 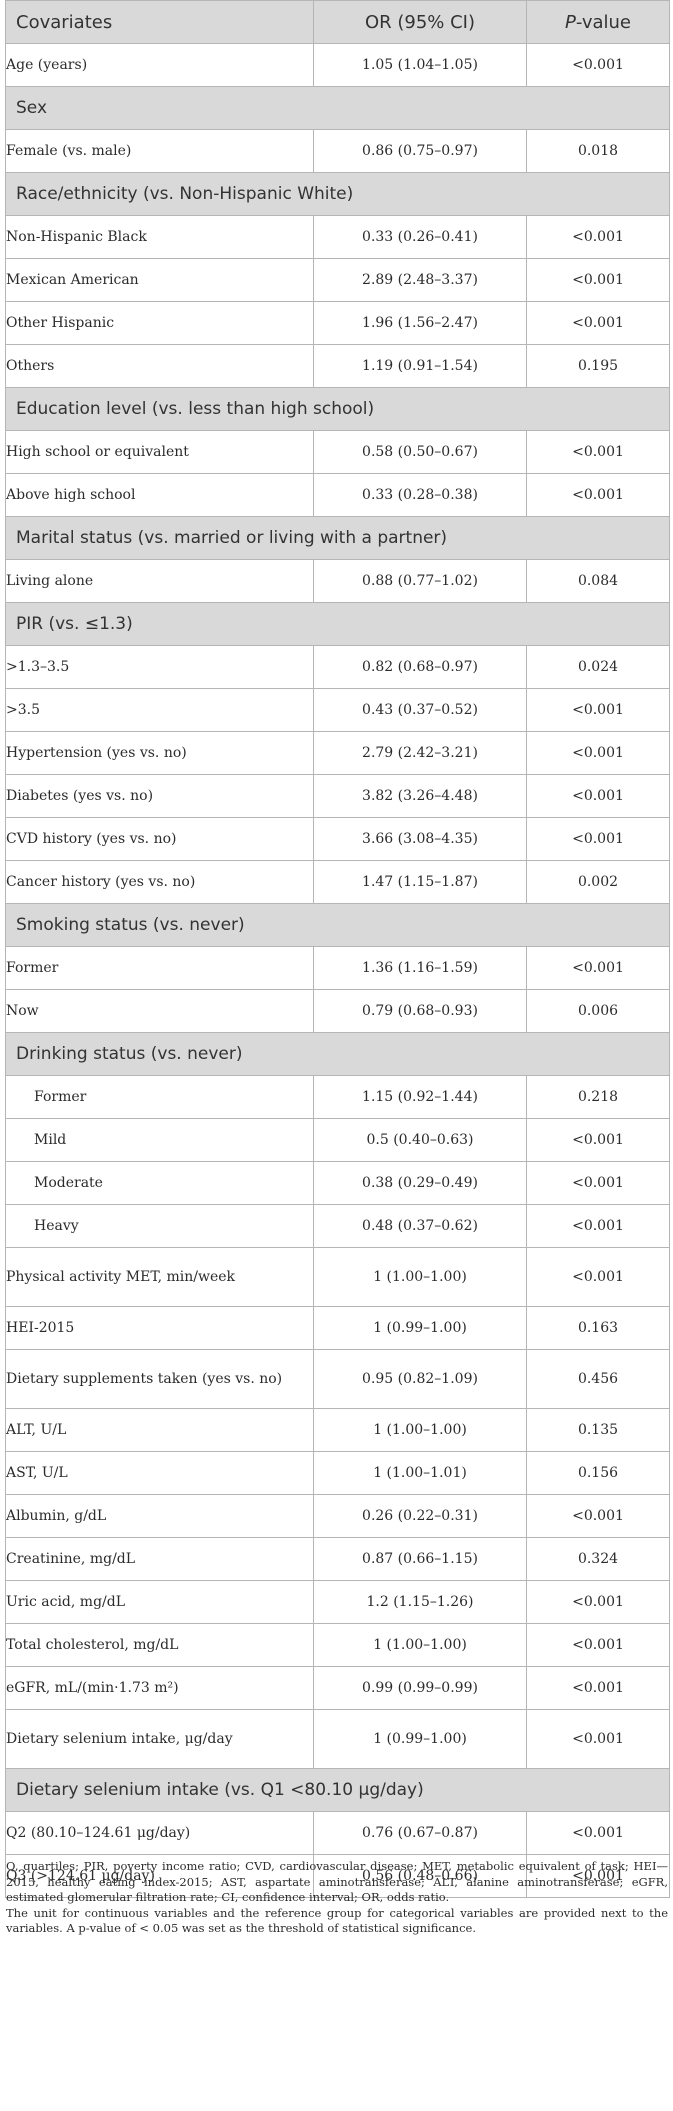 What do you see at coordinates (420, 1011) in the screenshot?
I see `odds-ratio-value: 0.79 (0.68–0.93)` at bounding box center [420, 1011].